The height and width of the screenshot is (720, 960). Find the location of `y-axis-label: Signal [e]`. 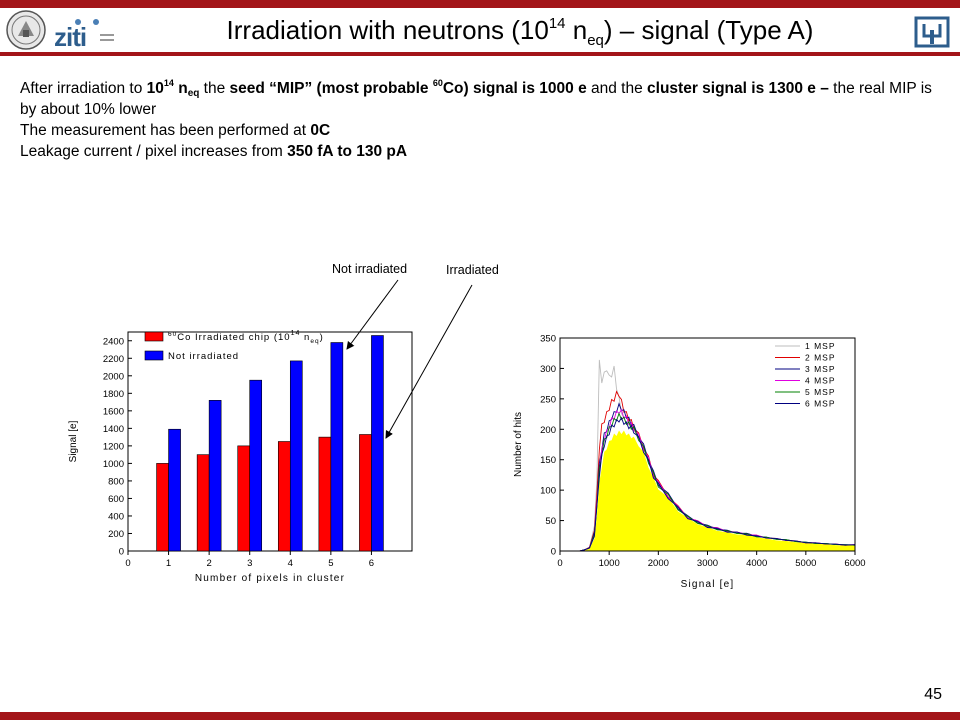

y-axis-label: Signal [e] is located at coordinates (73, 441).